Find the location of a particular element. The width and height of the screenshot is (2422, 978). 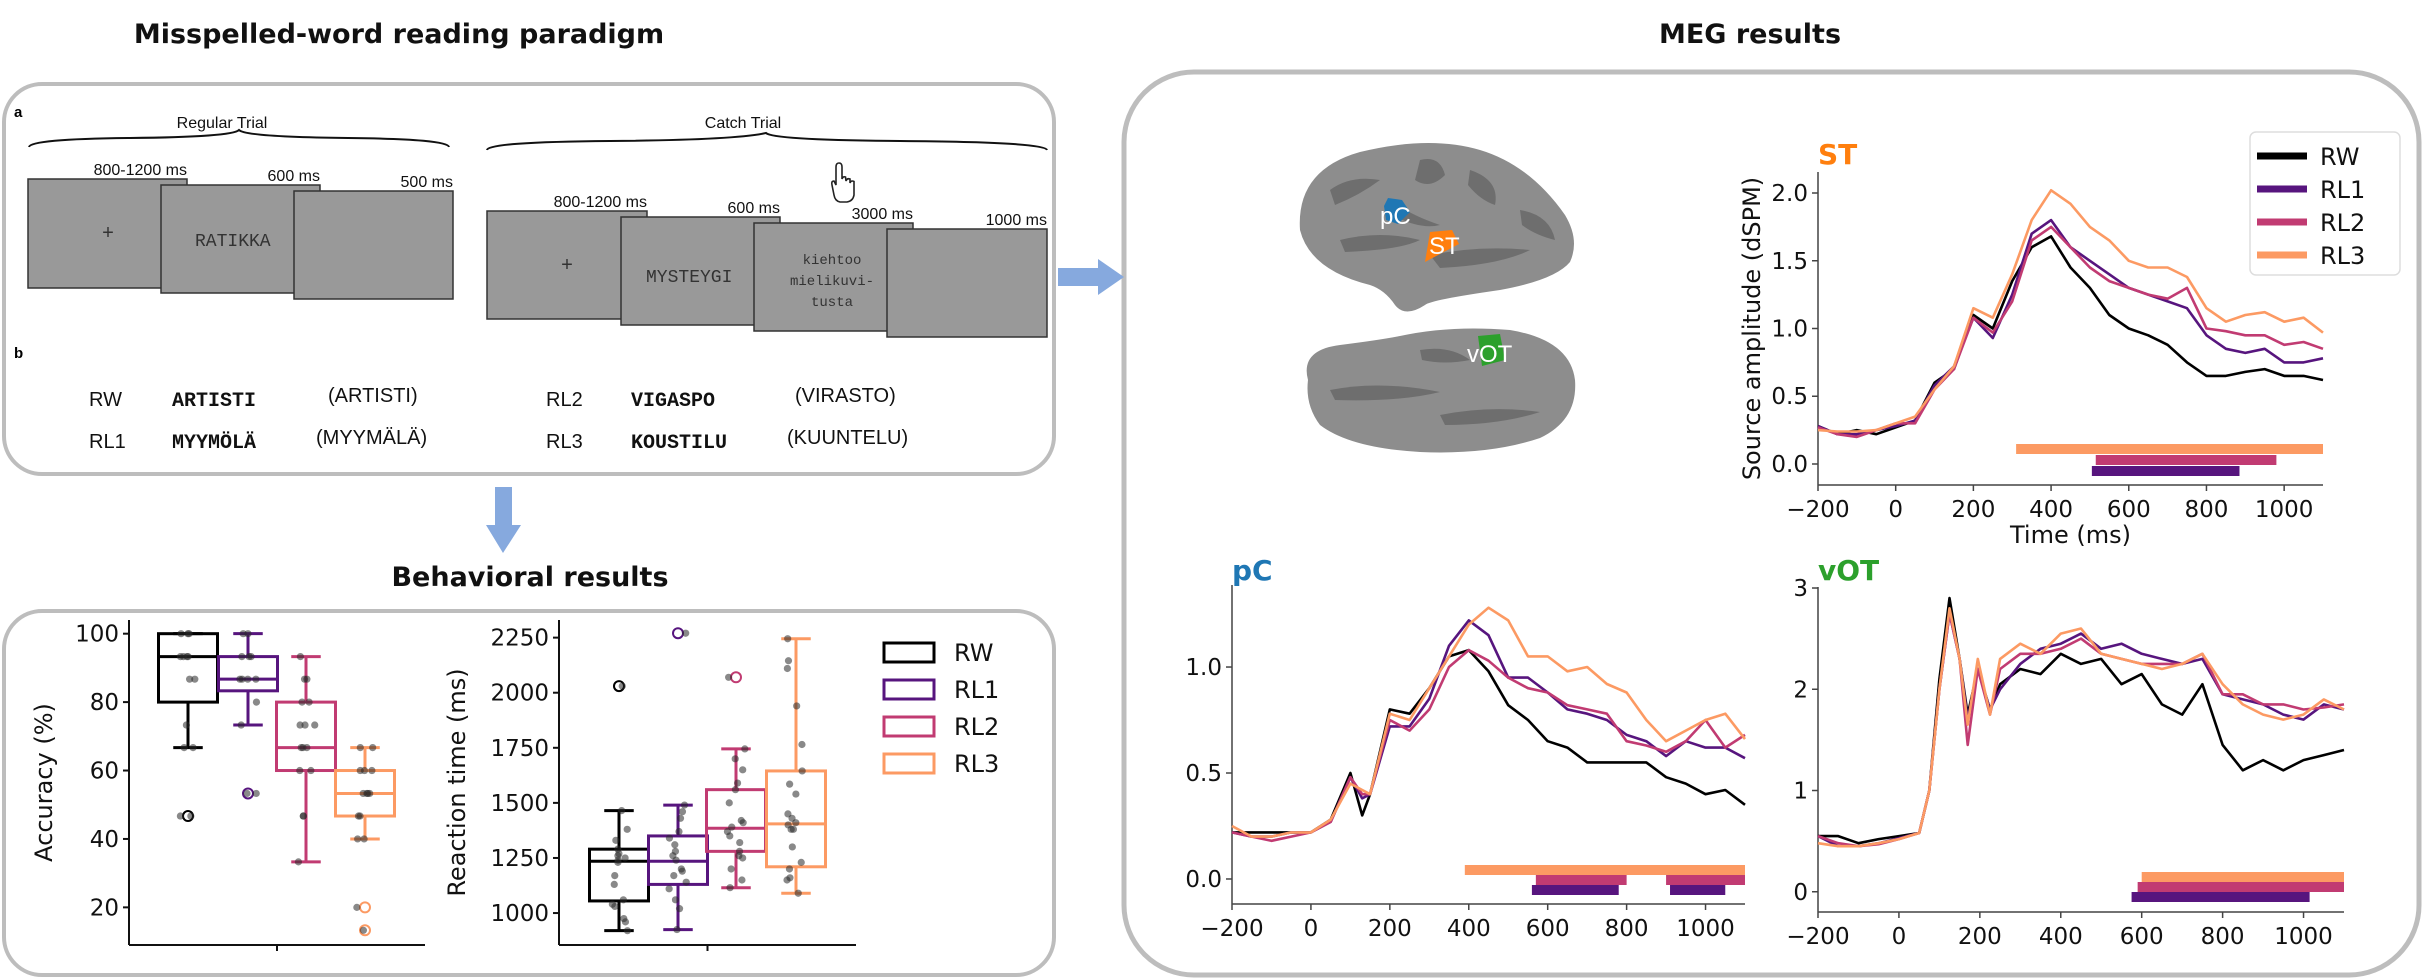

legend-box is located at coordinates (2325, 203).